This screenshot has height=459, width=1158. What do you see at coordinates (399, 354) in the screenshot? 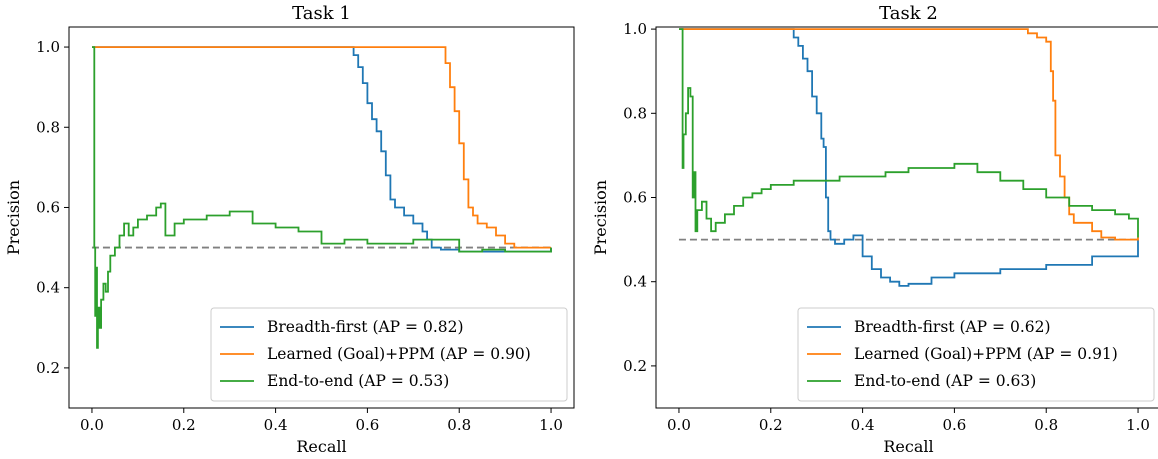
I see `legend-label: Learned (Goal)+PPM (AP = 0.90)` at bounding box center [399, 354].